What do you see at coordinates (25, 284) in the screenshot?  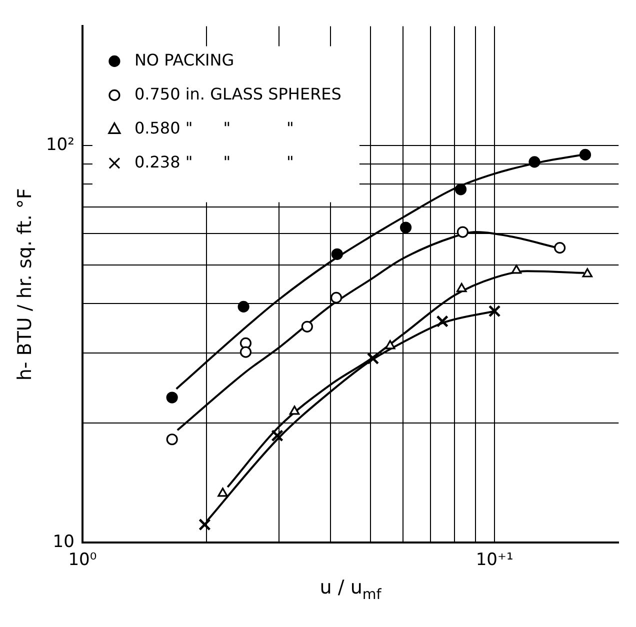 I see `y-axis-title: h- BTU / hr. sq. ft. °F` at bounding box center [25, 284].